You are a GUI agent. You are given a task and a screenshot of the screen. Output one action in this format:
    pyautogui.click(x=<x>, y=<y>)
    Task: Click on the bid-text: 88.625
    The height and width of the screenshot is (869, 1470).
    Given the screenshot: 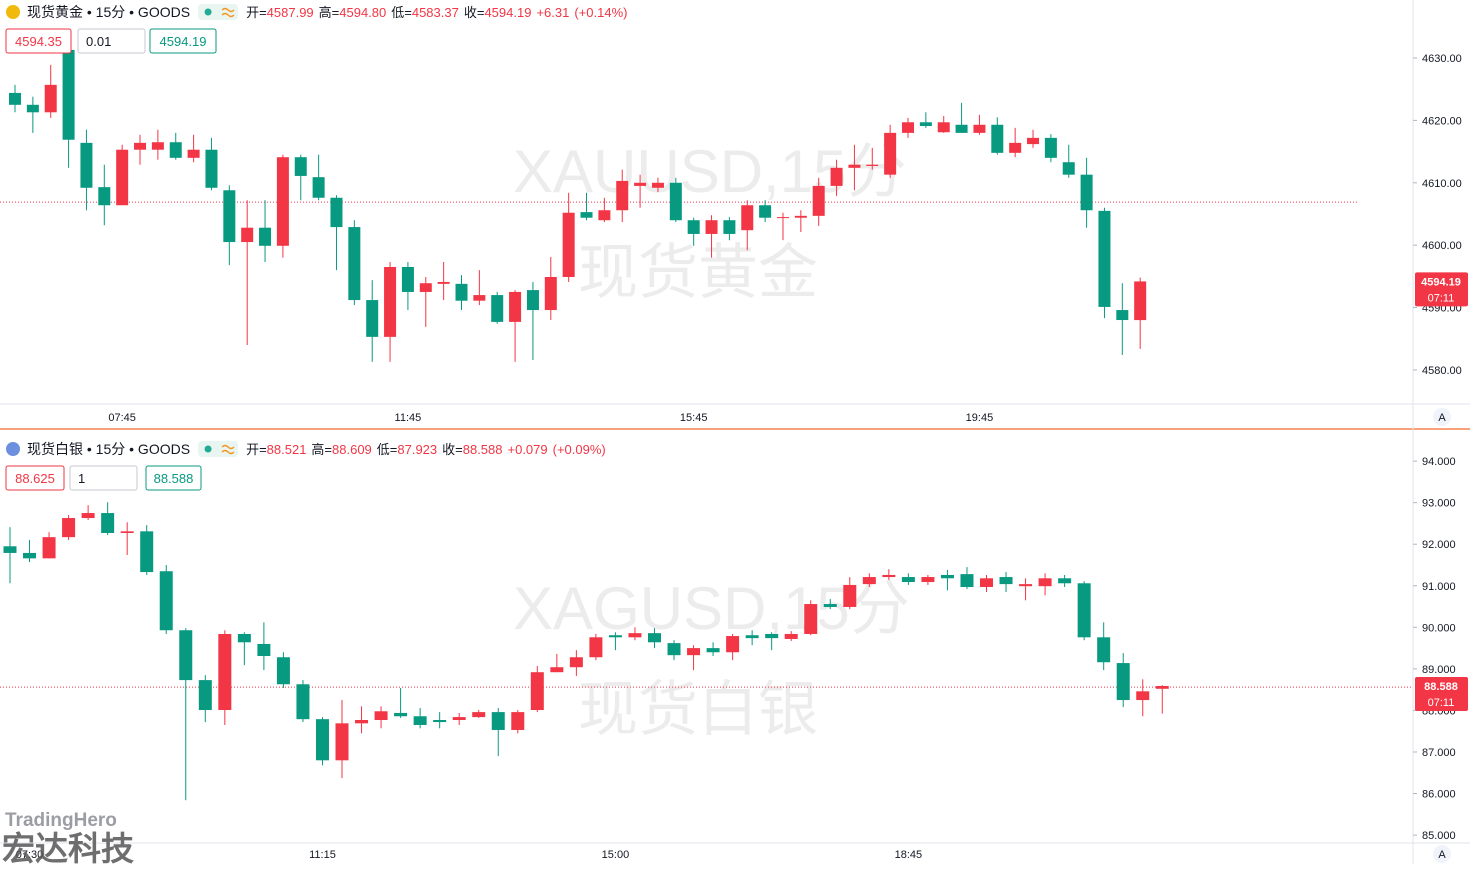 What is the action you would take?
    pyautogui.click(x=35, y=478)
    